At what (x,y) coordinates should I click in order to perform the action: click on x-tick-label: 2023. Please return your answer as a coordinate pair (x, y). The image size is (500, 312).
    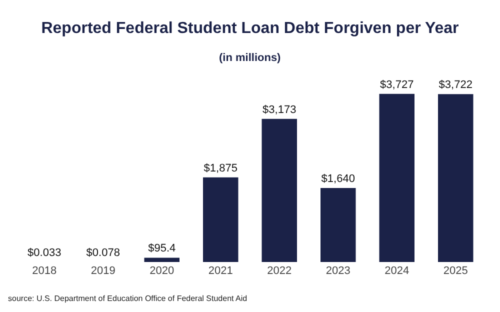
    Looking at the image, I should click on (338, 271).